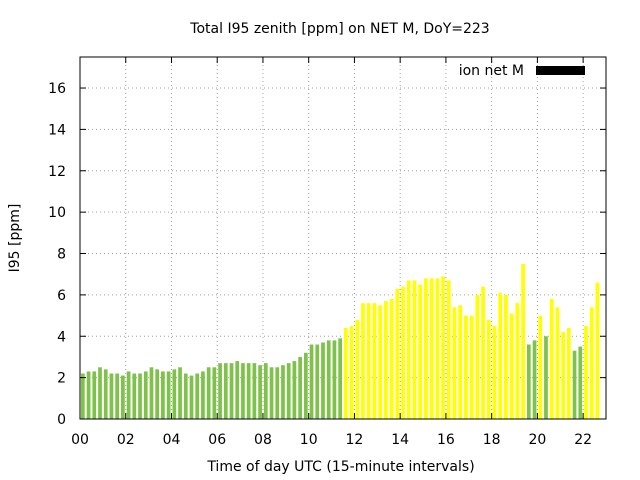 Image resolution: width=640 pixels, height=480 pixels. I want to click on x-tick-label: 20, so click(537, 440).